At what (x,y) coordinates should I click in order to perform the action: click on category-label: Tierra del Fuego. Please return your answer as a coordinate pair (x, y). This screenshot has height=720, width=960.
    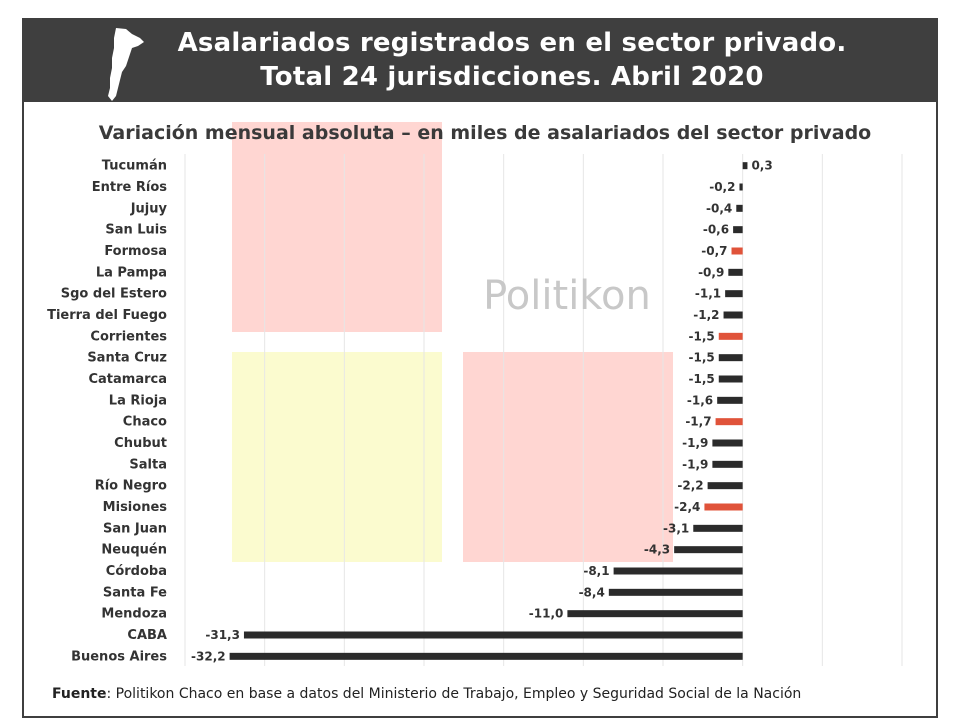
    Looking at the image, I should click on (107, 315).